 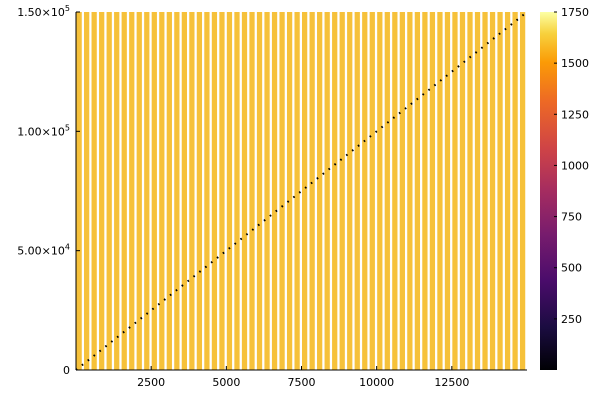 What do you see at coordinates (43, 130) in the screenshot?
I see `y-tick-label: 1.00×10⁵` at bounding box center [43, 130].